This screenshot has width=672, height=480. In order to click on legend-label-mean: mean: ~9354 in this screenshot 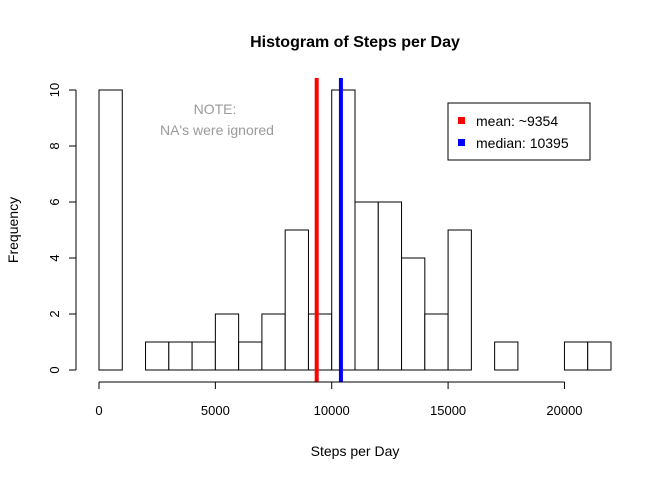, I will do `click(517, 121)`.